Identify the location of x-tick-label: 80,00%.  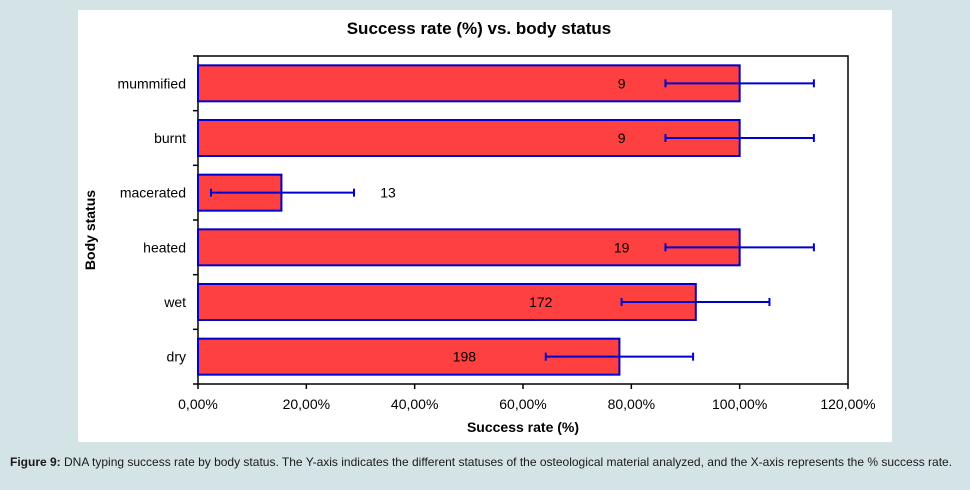
(631, 404).